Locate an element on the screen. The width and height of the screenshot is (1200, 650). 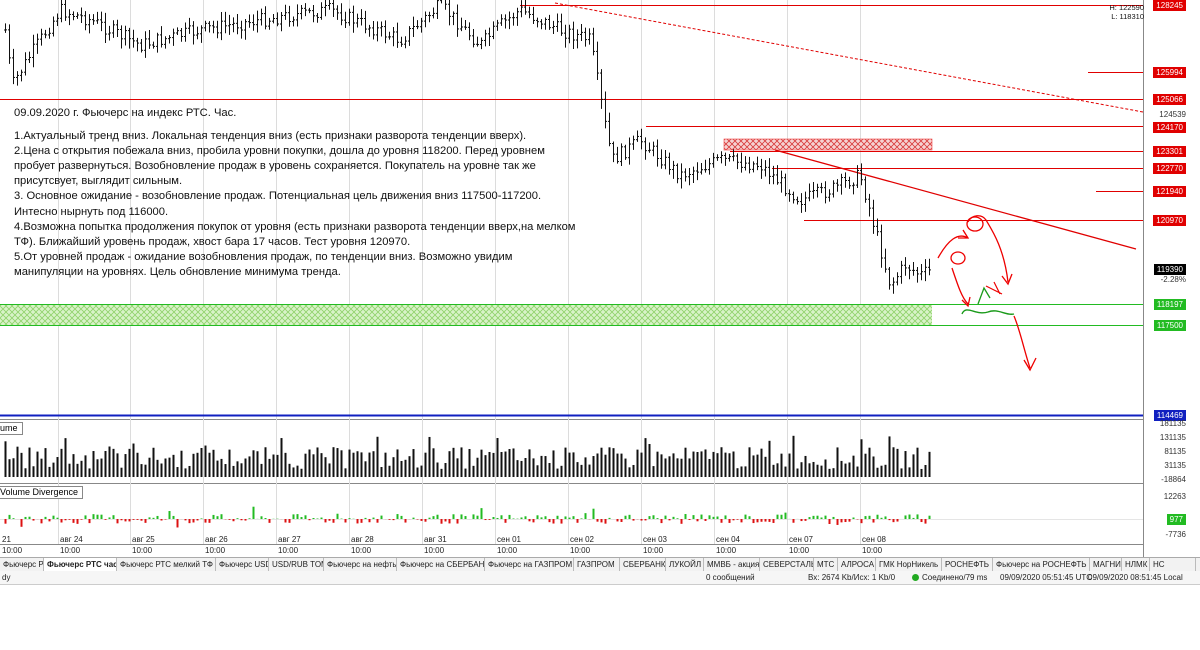
price-level-123301: 123301 is located at coordinates (1169, 151).